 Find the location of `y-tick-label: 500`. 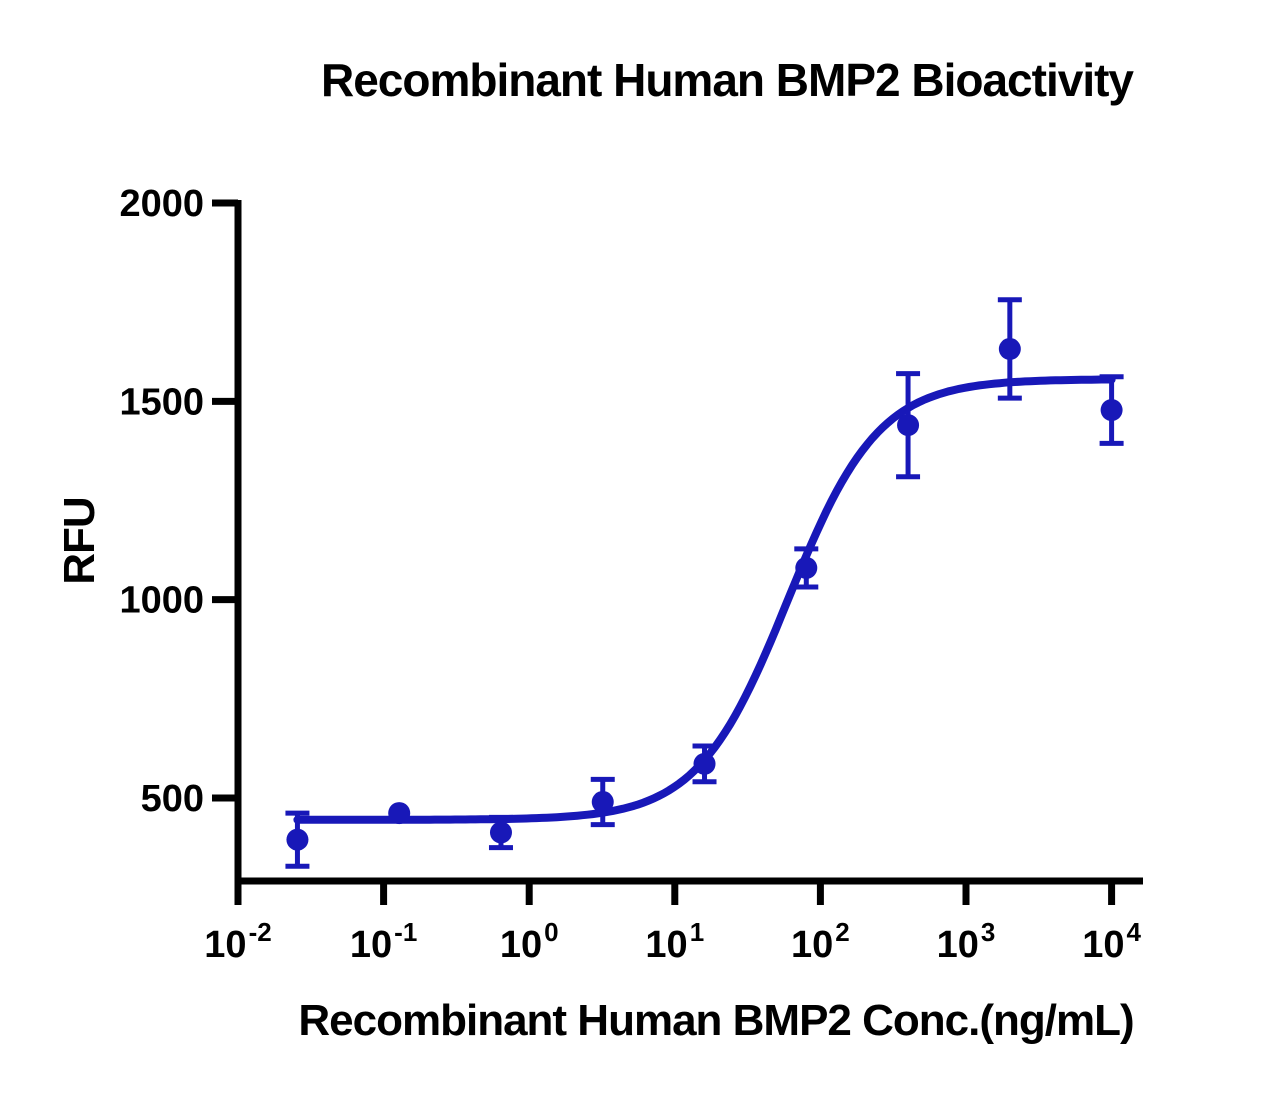

y-tick-label: 500 is located at coordinates (172, 799).